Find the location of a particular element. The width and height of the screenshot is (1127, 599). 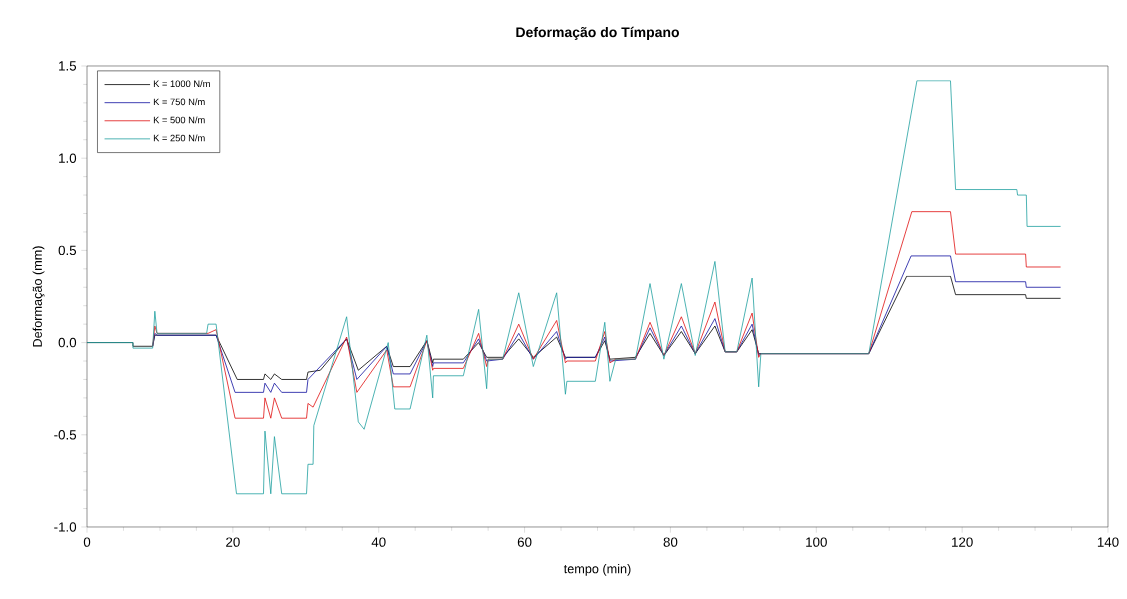

legend-label: K = 1000 N/m is located at coordinates (181, 84).